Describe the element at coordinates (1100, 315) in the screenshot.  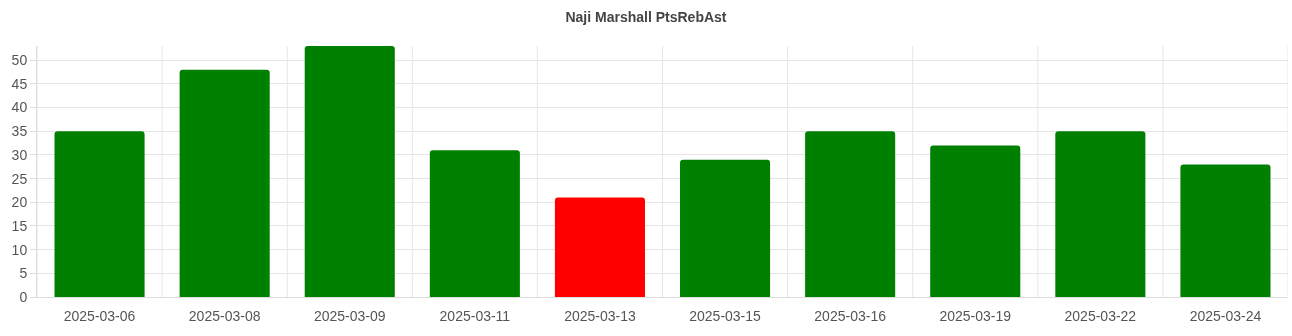
I see `x-tick-label: 2025-03-22` at that location.